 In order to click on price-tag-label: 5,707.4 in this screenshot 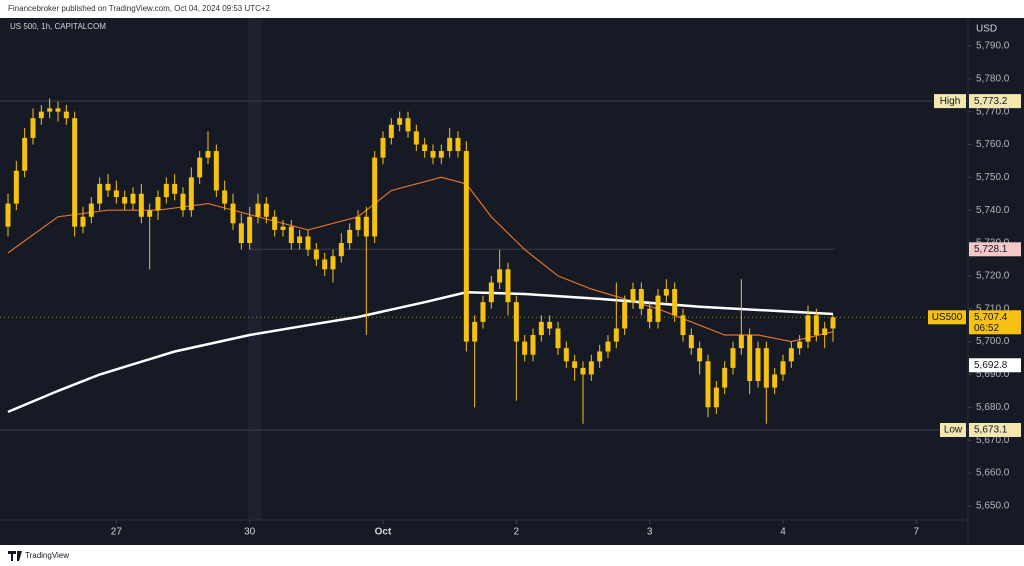, I will do `click(991, 317)`.